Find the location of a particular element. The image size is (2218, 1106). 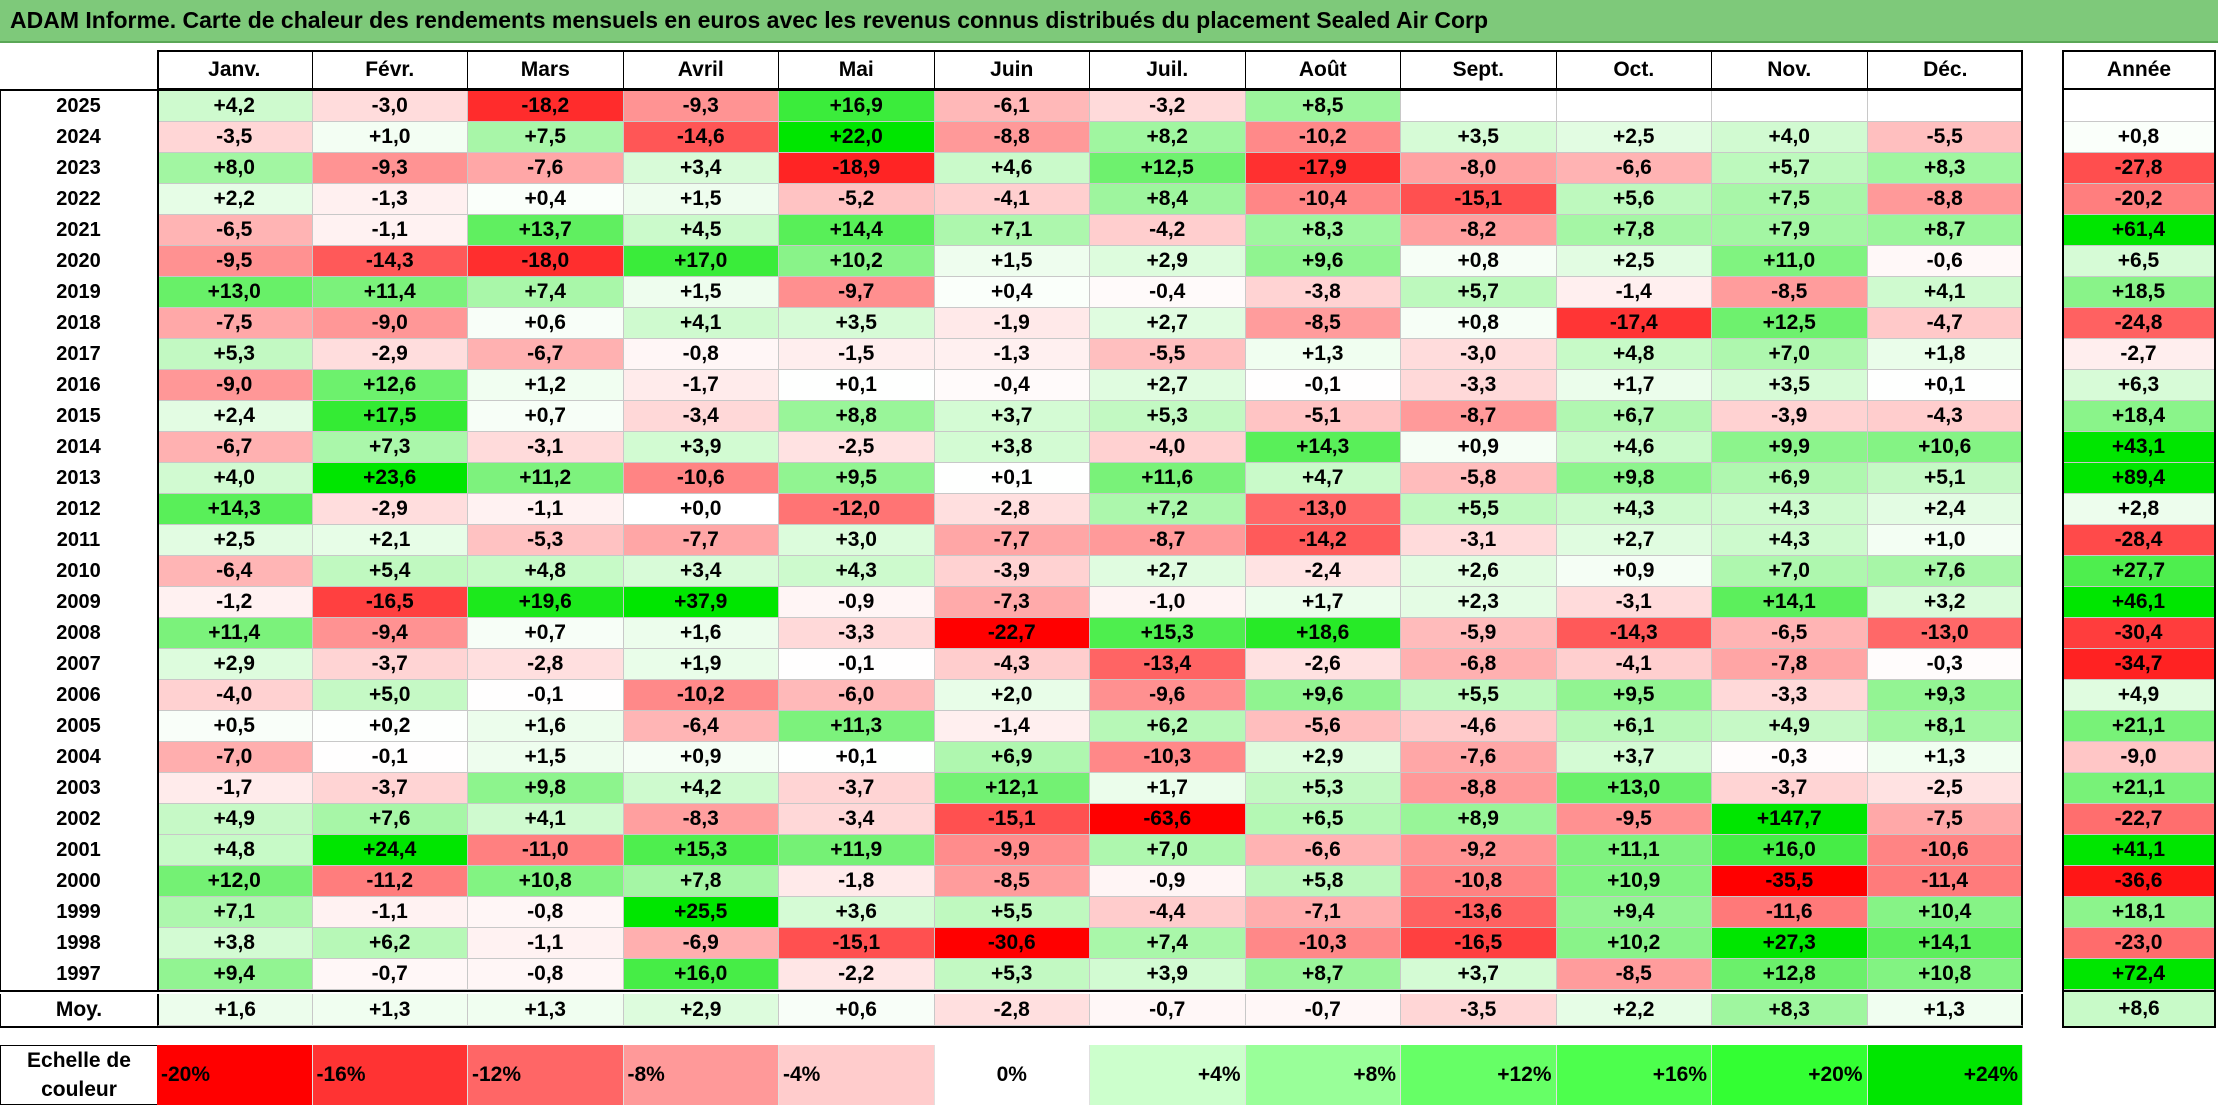

average-row-label: Moy. is located at coordinates (78, 1010).